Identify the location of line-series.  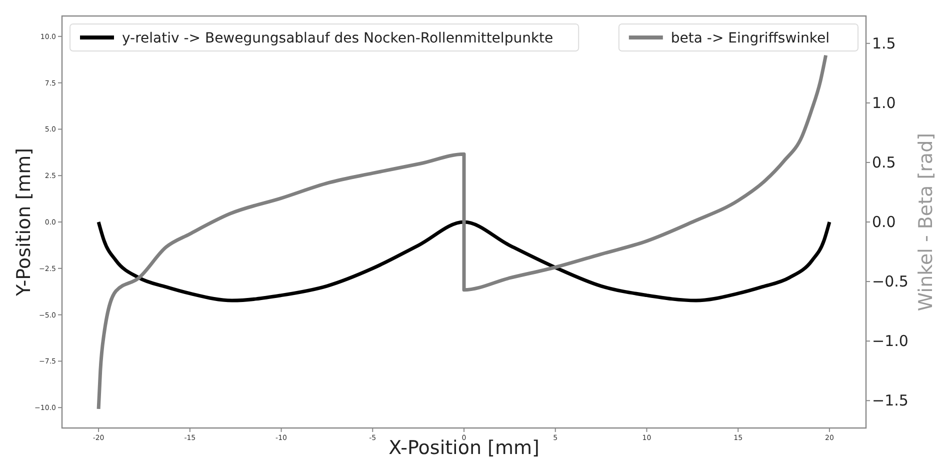
(464, 261).